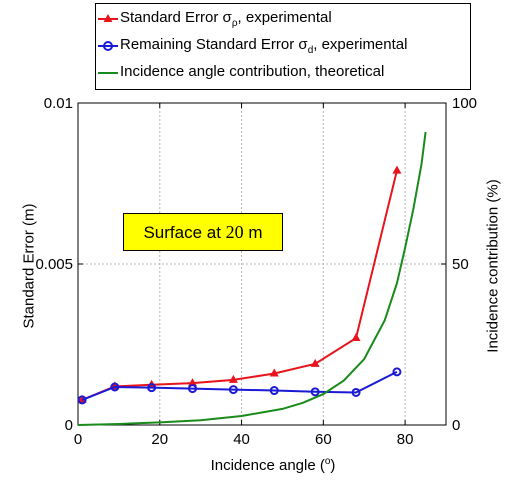  I want to click on legend-entry-standard-error: Standard Error σρ, experimental, so click(283, 19).